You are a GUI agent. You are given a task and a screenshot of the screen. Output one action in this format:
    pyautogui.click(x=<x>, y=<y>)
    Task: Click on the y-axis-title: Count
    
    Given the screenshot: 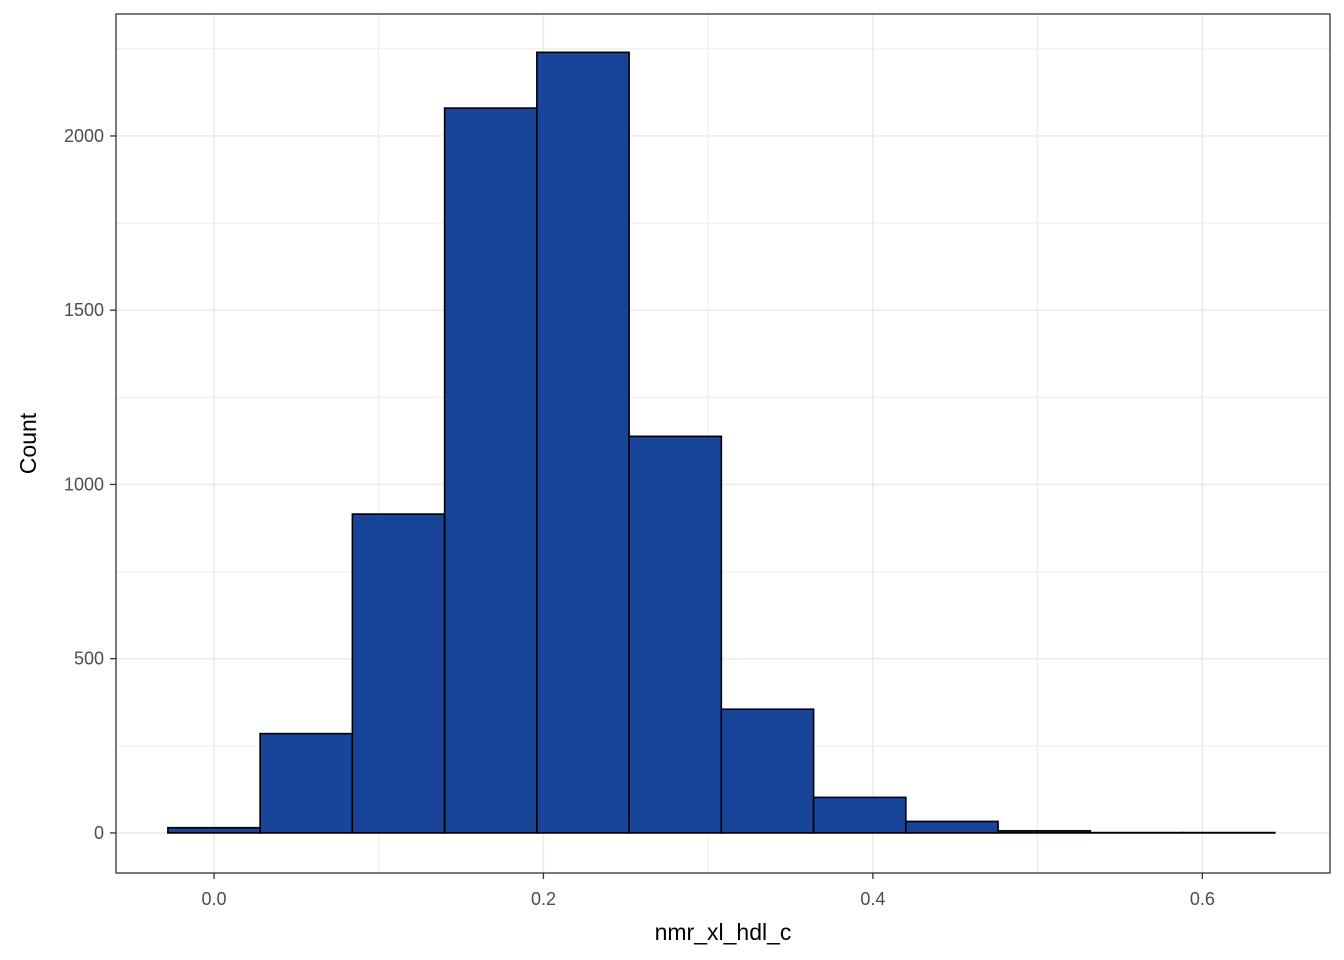 What is the action you would take?
    pyautogui.click(x=28, y=443)
    